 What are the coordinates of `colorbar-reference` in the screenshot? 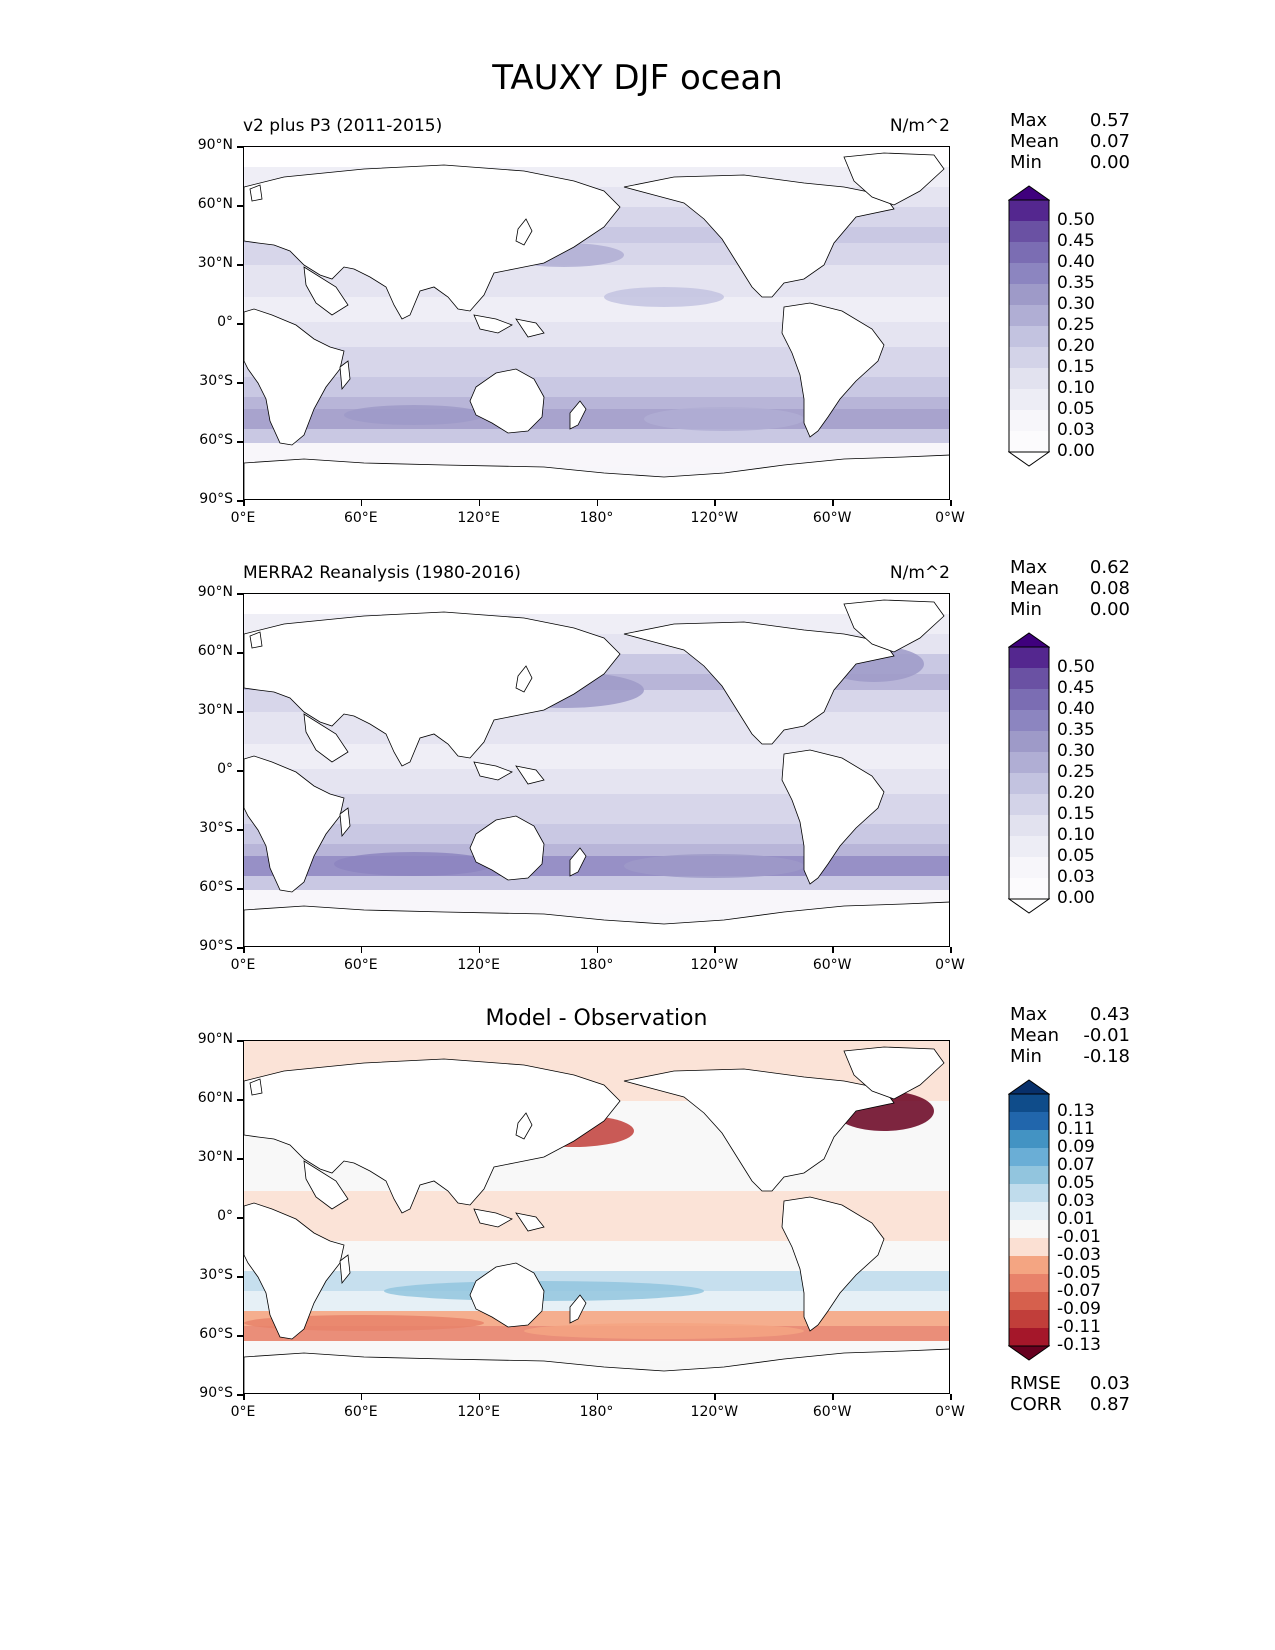 It's located at (1029, 773).